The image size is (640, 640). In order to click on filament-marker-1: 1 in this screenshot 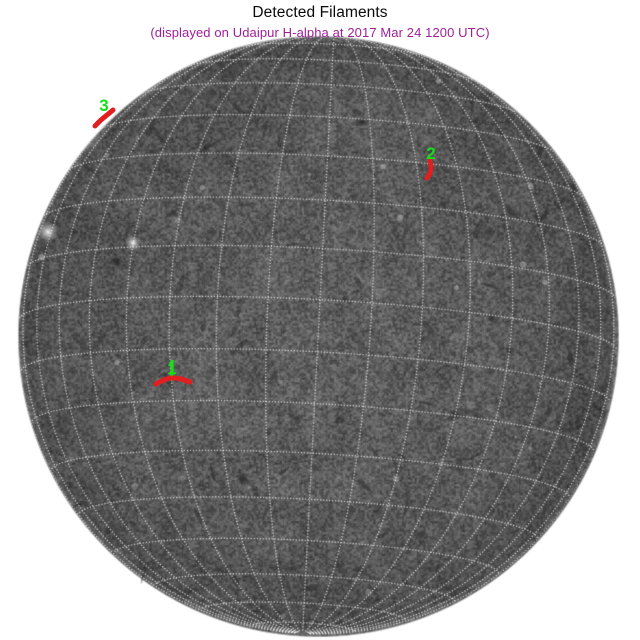, I will do `click(173, 373)`.